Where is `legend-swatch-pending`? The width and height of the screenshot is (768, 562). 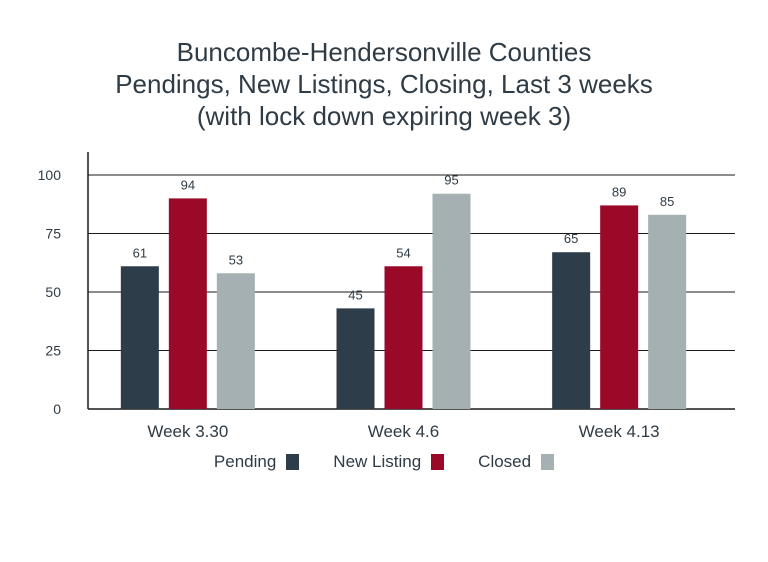 legend-swatch-pending is located at coordinates (293, 462).